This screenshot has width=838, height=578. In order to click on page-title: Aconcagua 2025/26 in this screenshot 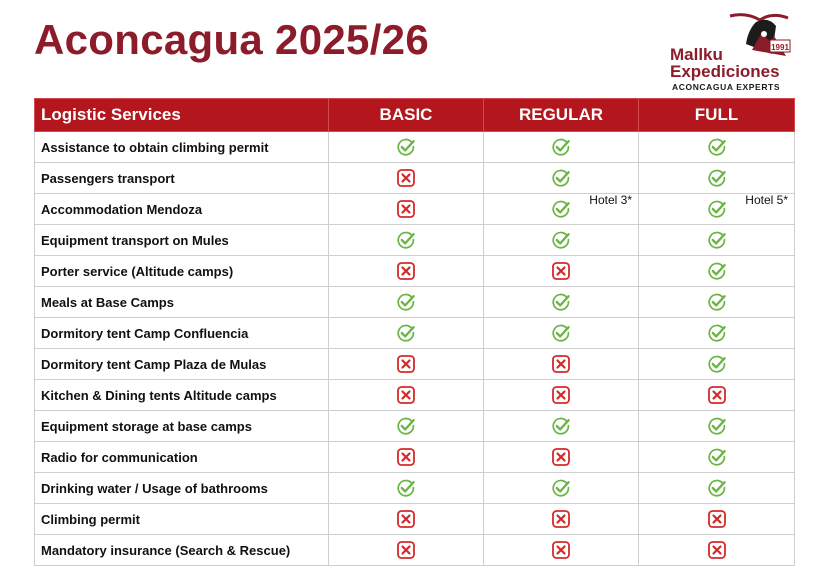, I will do `click(231, 39)`.